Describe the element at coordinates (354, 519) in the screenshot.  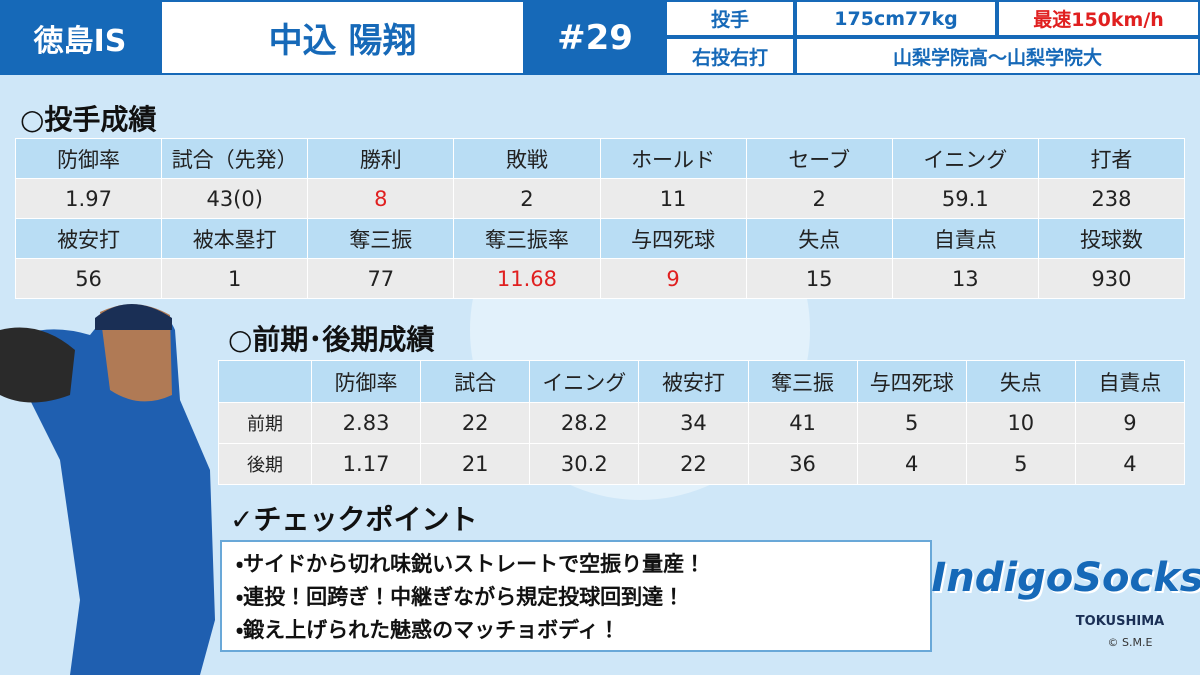
I see `section-title: ✓チェックポイント` at that location.